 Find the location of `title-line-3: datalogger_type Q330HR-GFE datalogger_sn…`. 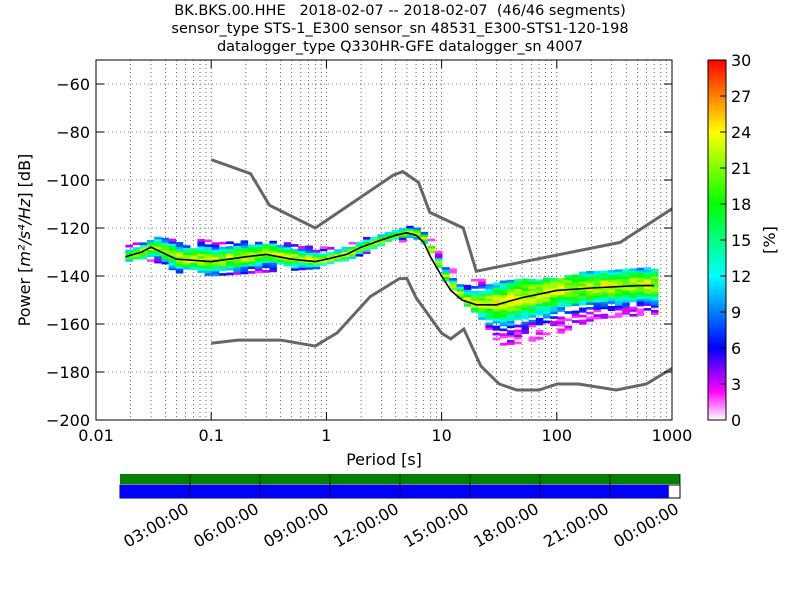

title-line-3: datalogger_type Q330HR-GFE datalogger_sn… is located at coordinates (400, 47).